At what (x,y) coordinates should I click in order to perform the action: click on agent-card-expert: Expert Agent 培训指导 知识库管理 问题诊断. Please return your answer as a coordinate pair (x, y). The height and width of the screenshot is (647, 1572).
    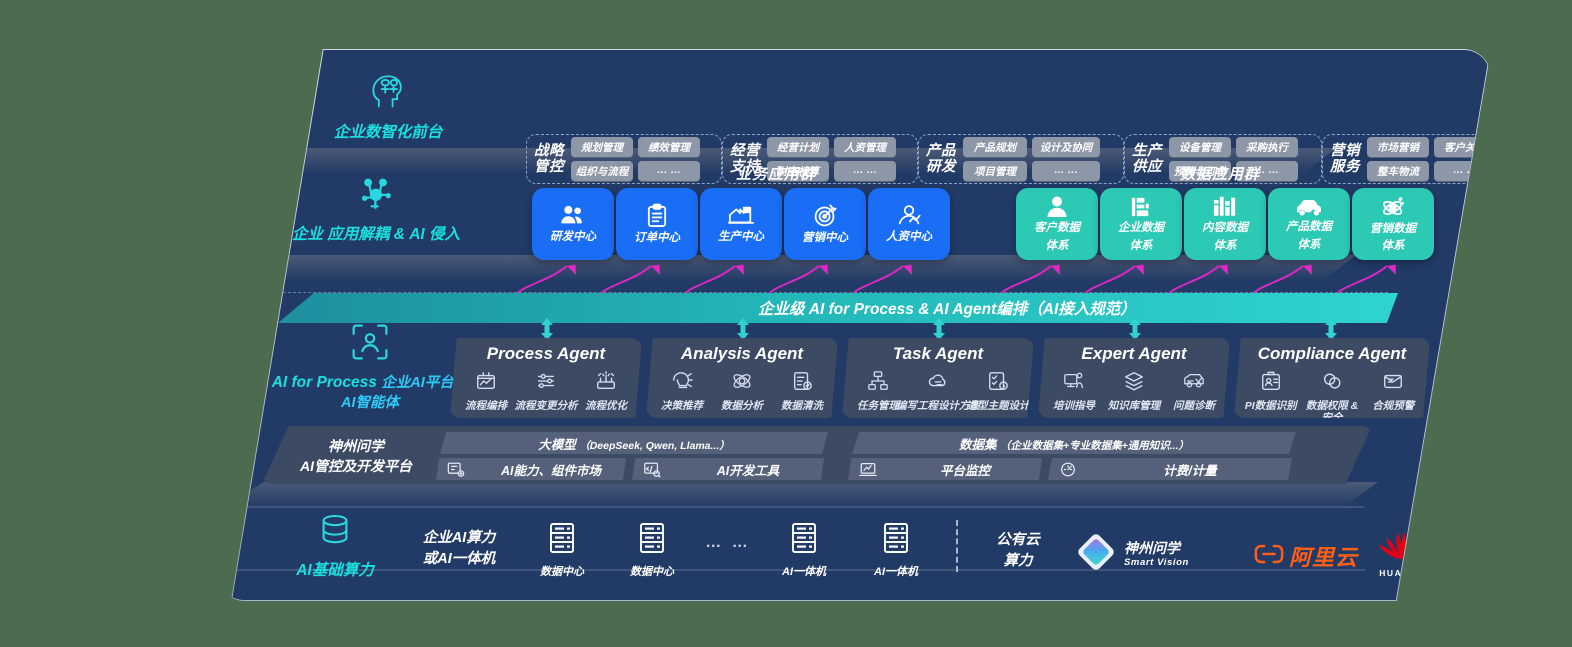
    Looking at the image, I should click on (1134, 378).